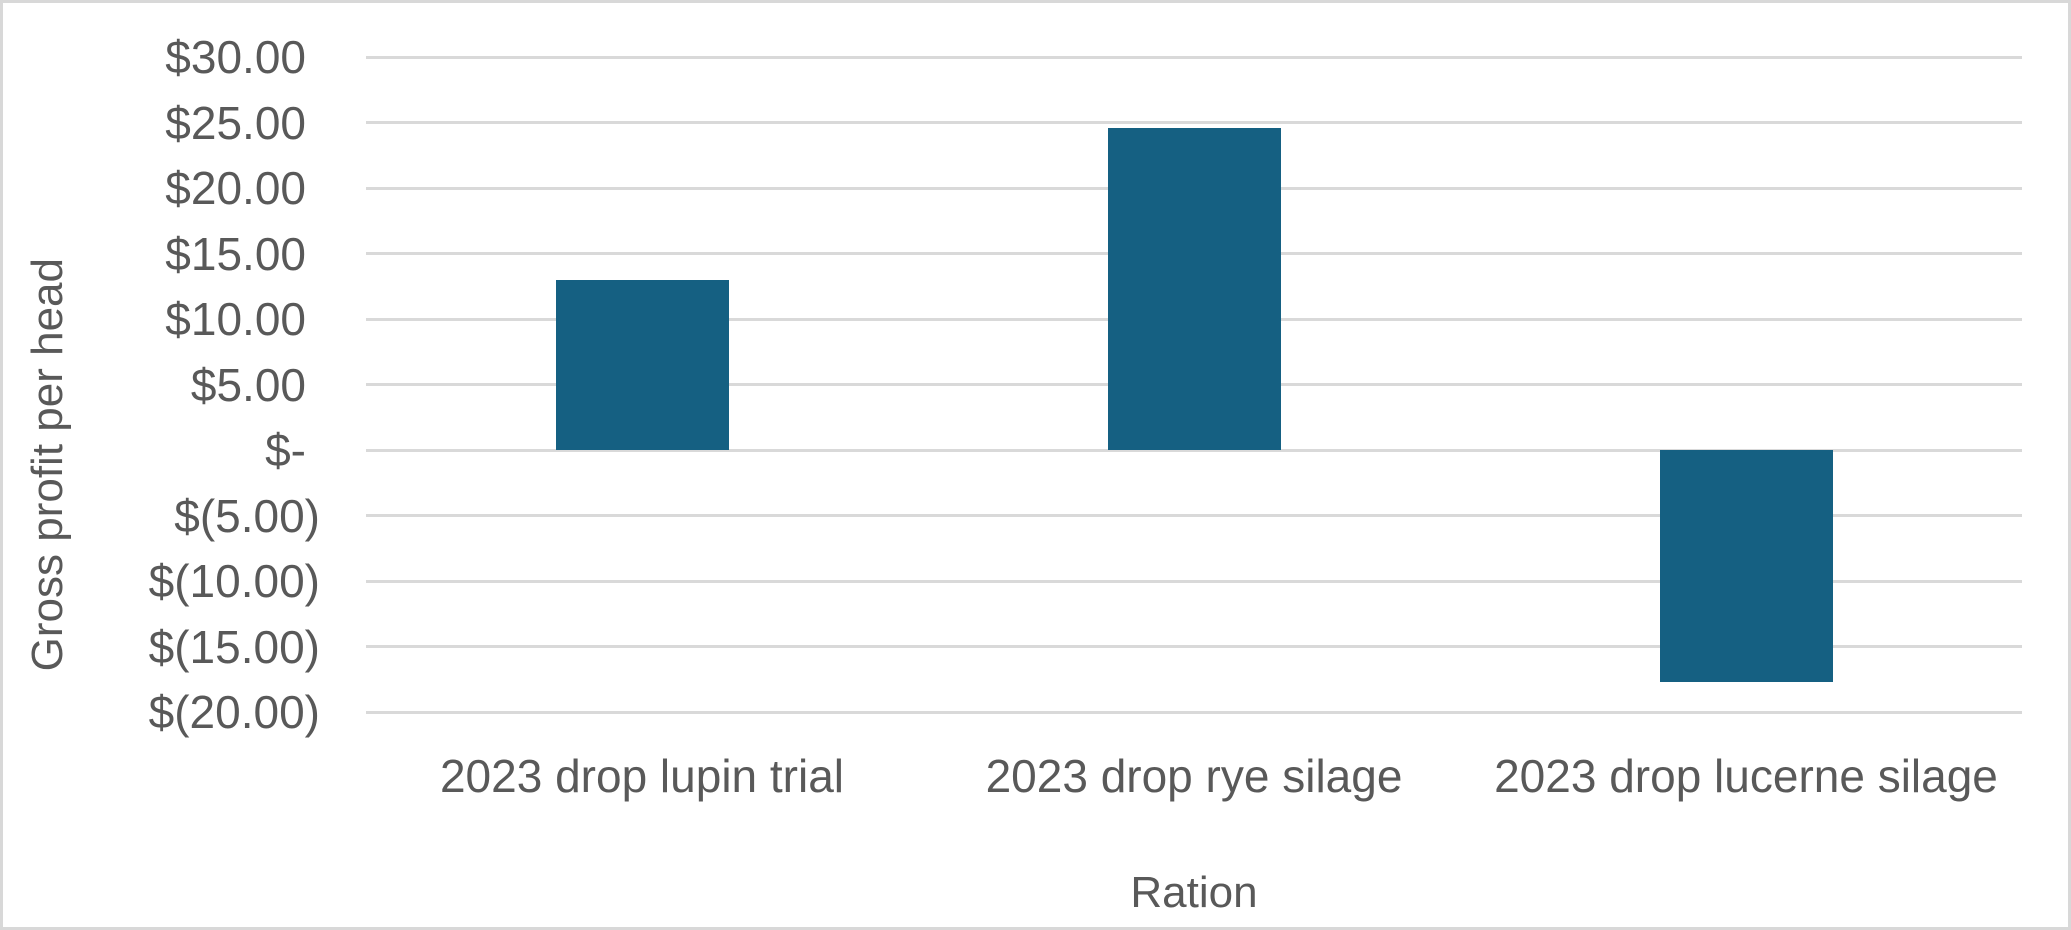 The width and height of the screenshot is (2071, 930). What do you see at coordinates (235, 57) in the screenshot?
I see `y-tick-label: $30.00` at bounding box center [235, 57].